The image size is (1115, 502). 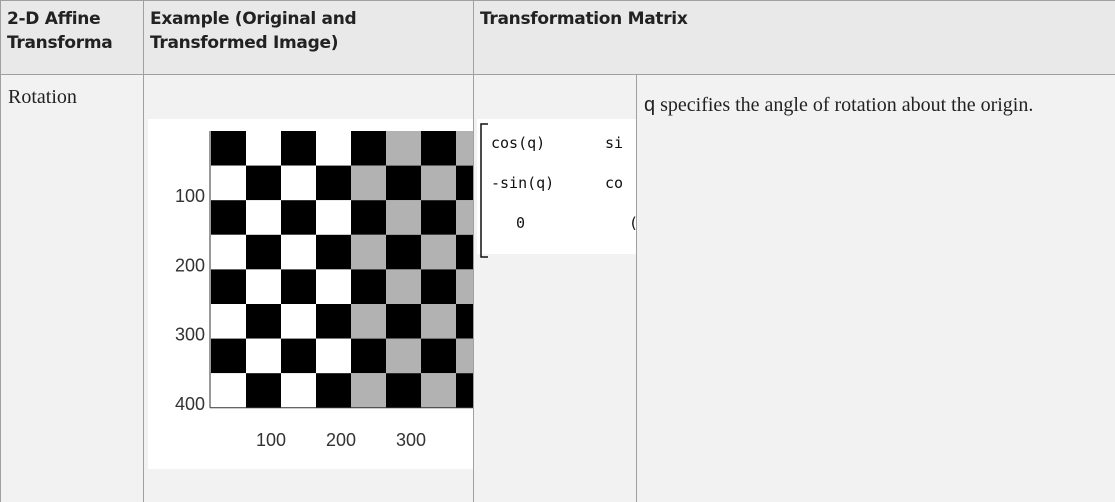 What do you see at coordinates (484, 190) in the screenshot?
I see `bracket` at bounding box center [484, 190].